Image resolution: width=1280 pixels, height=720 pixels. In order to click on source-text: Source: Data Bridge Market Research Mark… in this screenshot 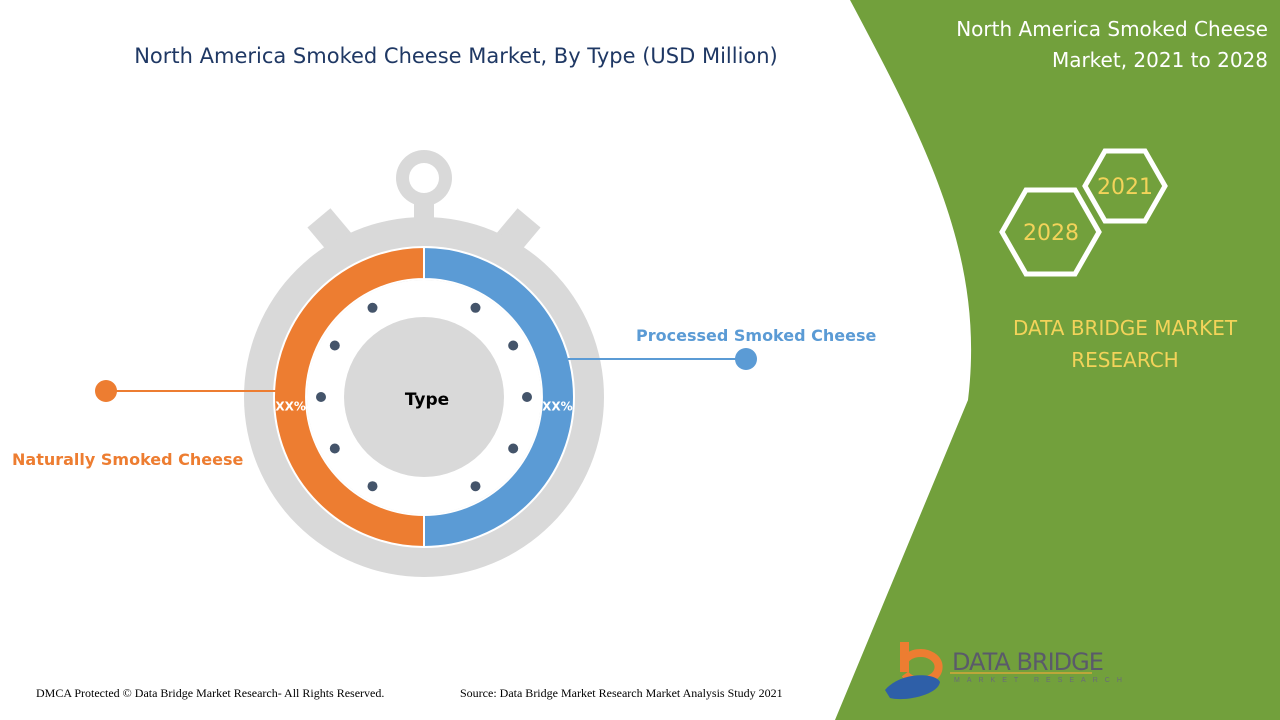, I will do `click(621, 693)`.